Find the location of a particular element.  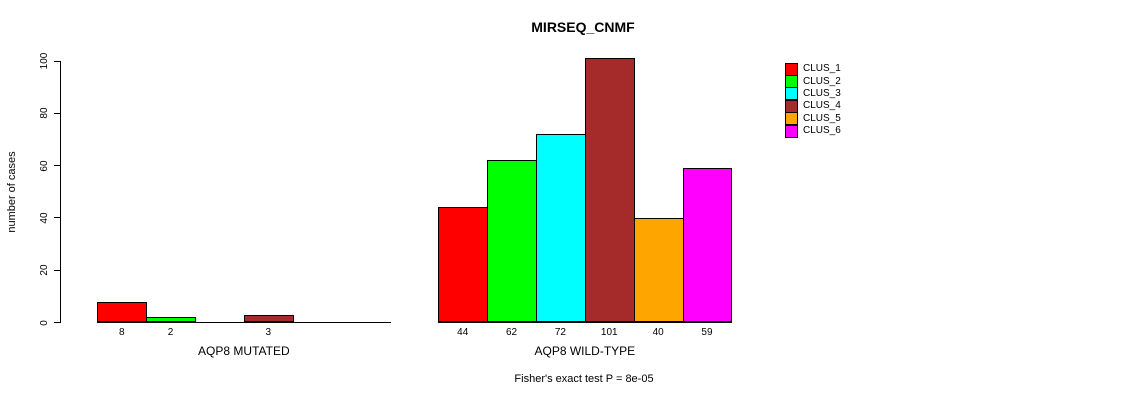

group-baseline-aqp8-wild-type is located at coordinates (585, 322).